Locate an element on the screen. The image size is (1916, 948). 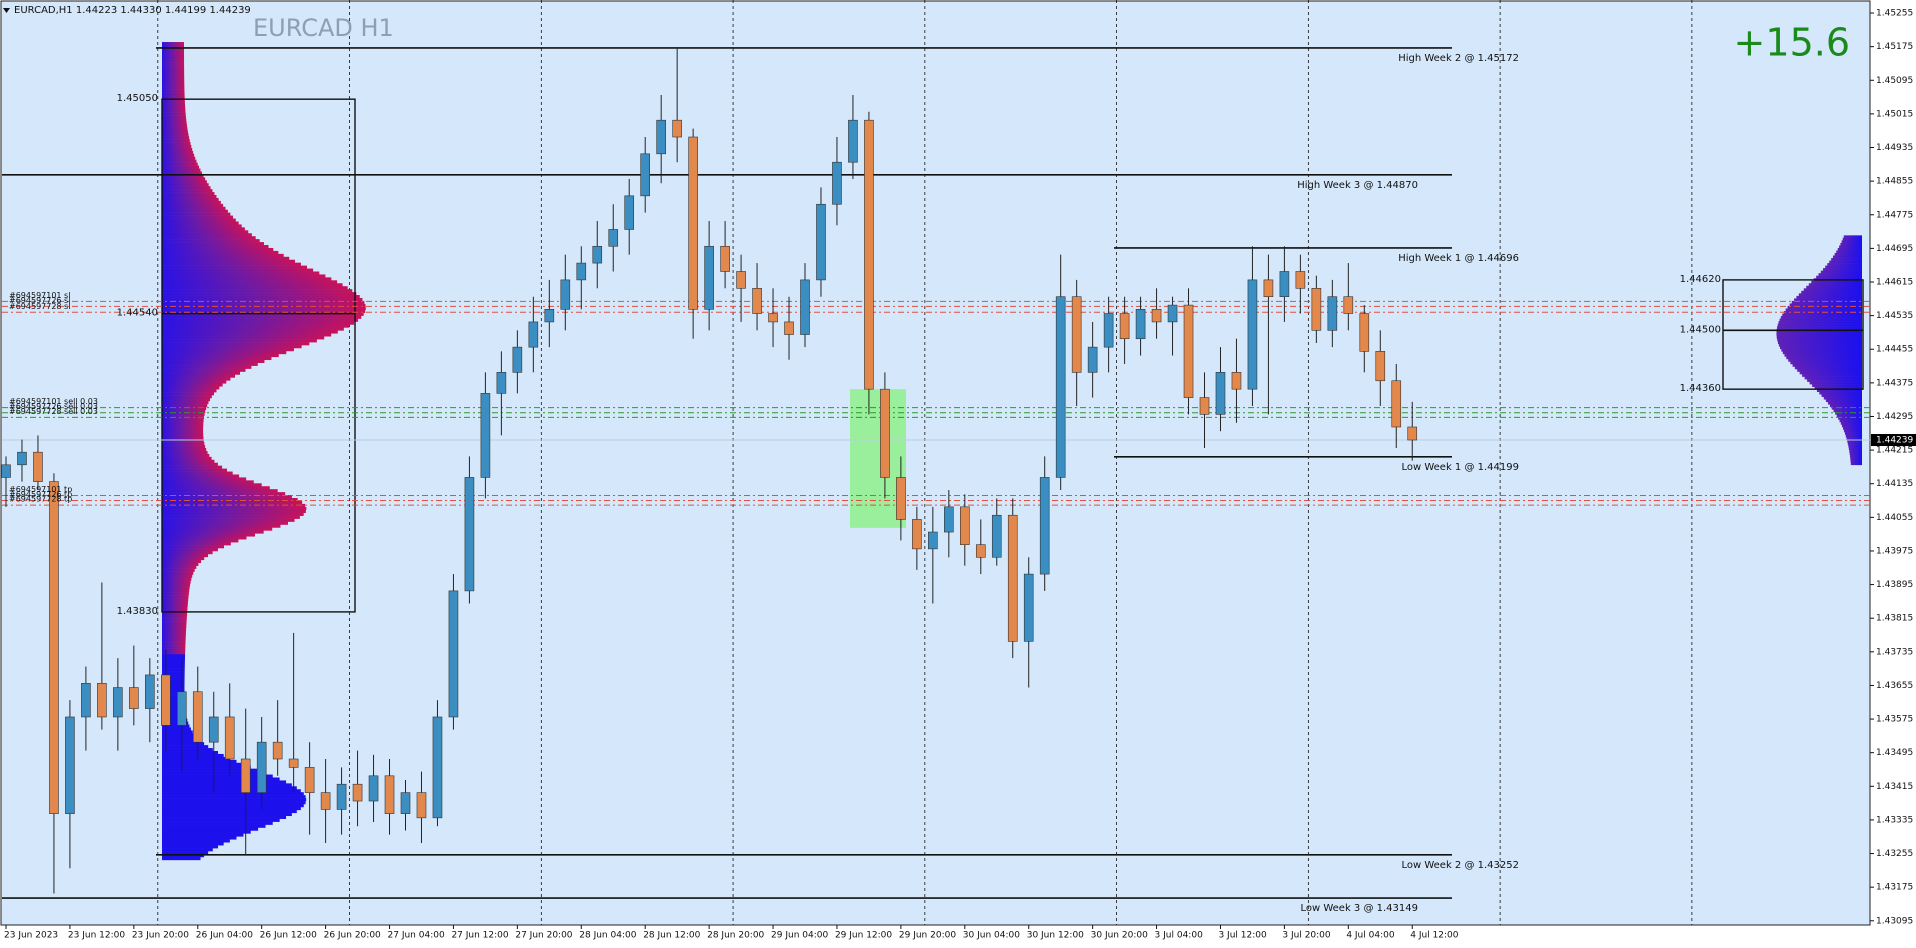
current-price-label: 1.44239 is located at coordinates (1894, 441).